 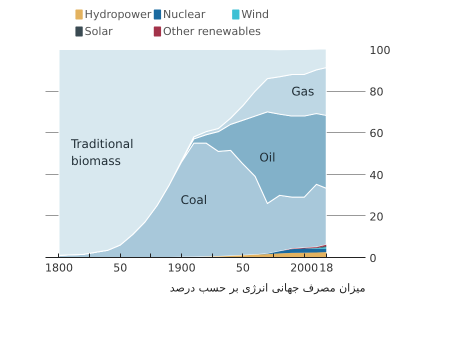 What do you see at coordinates (373, 258) in the screenshot?
I see `y-tick-label: 0` at bounding box center [373, 258].